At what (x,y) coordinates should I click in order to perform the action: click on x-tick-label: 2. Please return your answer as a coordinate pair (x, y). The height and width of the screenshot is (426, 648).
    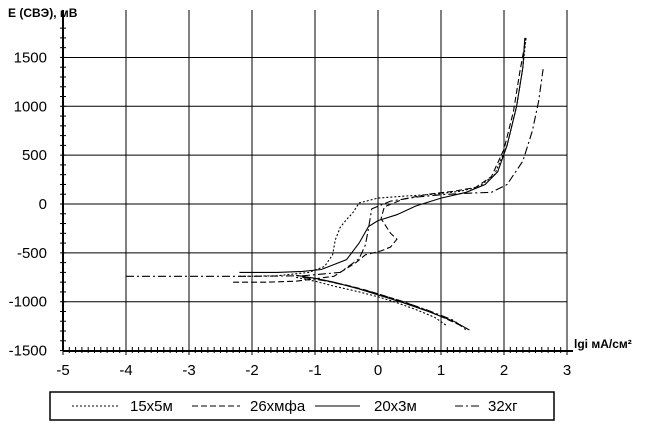
    Looking at the image, I should click on (504, 370).